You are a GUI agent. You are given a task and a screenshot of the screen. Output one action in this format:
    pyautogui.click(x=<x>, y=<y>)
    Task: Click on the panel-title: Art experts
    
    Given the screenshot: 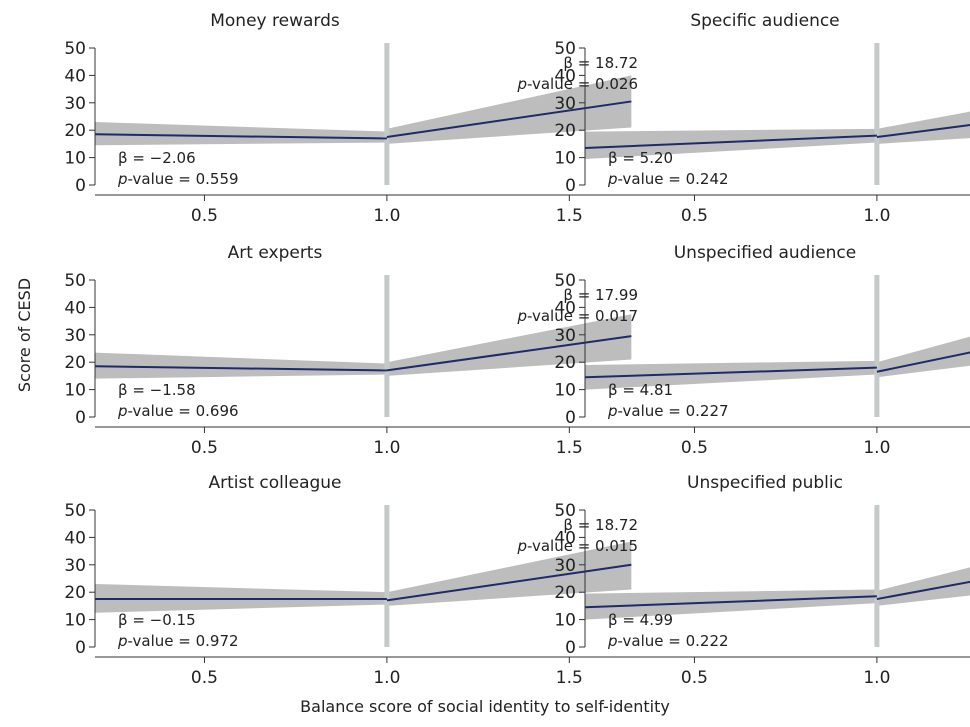 What is the action you would take?
    pyautogui.click(x=275, y=253)
    